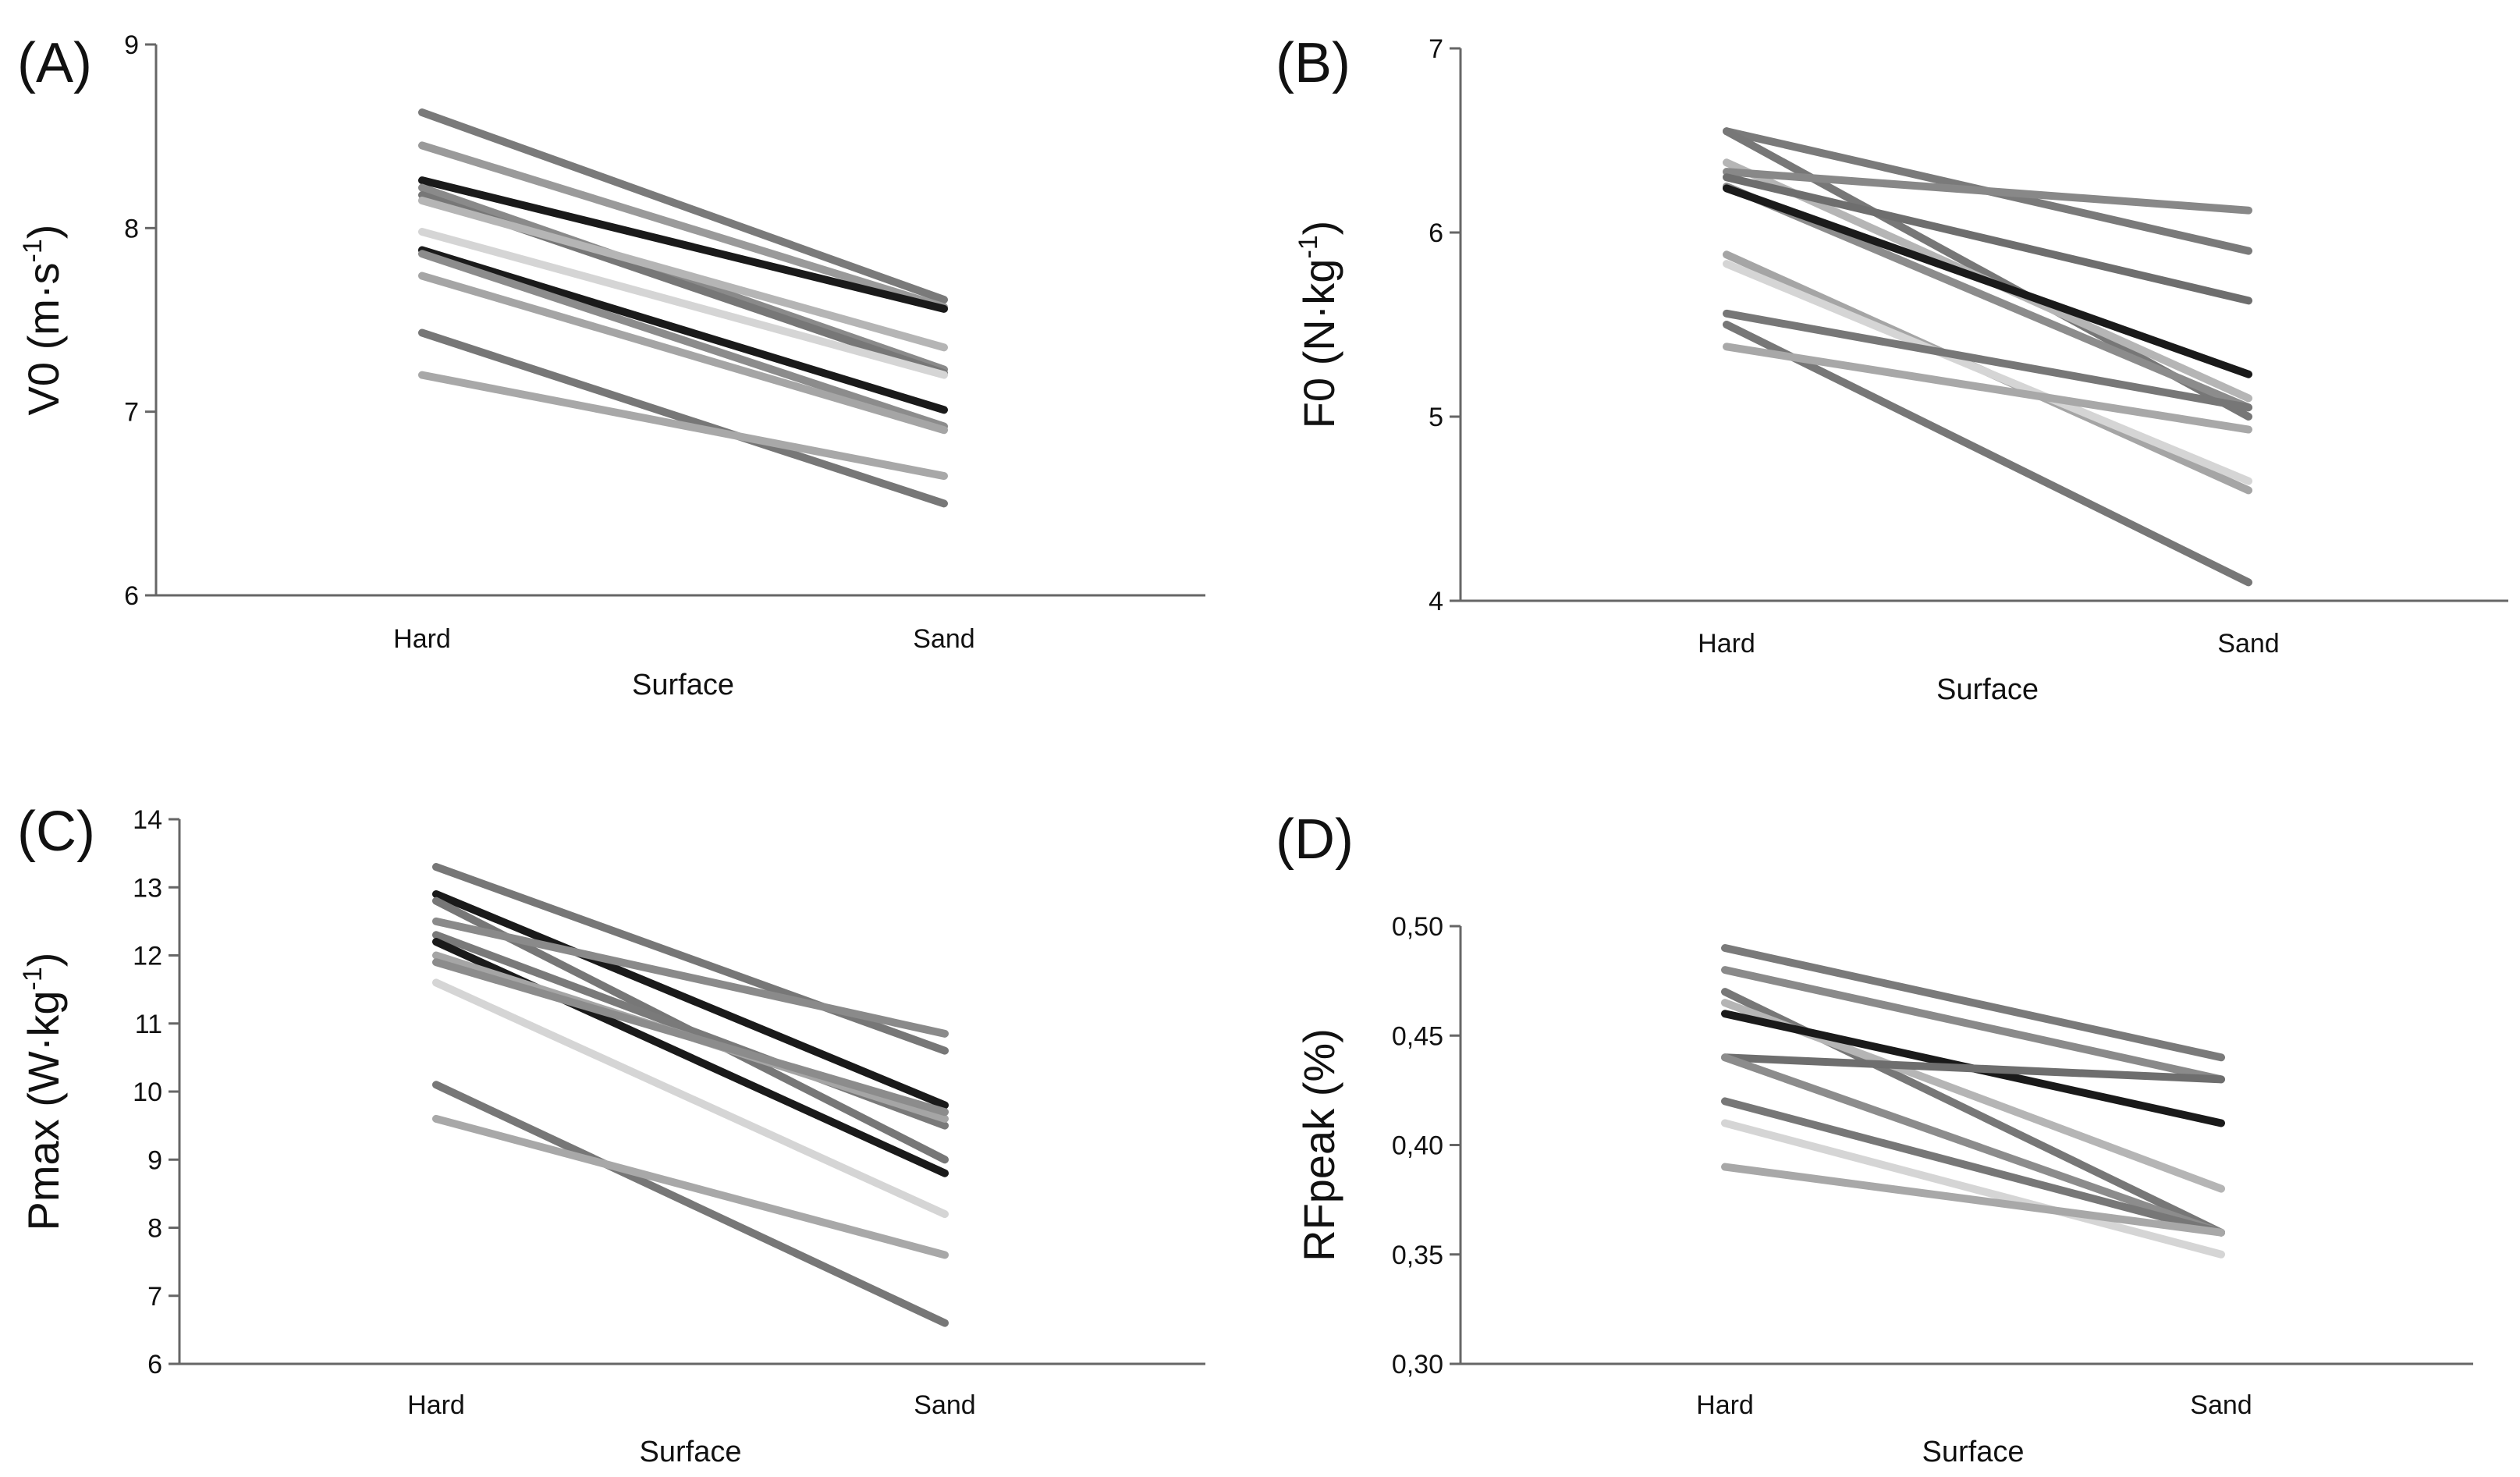 Image resolution: width=2520 pixels, height=1477 pixels. What do you see at coordinates (148, 888) in the screenshot?
I see `y-tick-label: 13` at bounding box center [148, 888].